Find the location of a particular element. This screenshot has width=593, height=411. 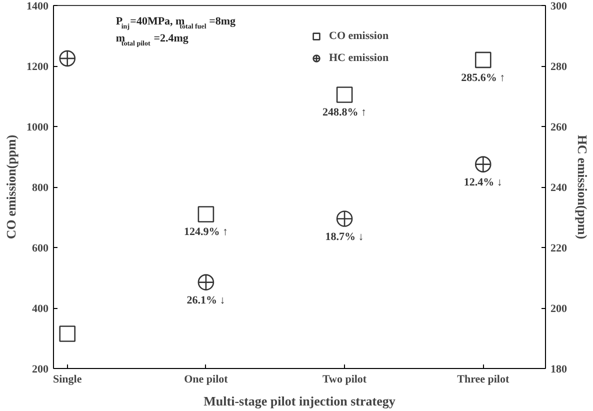

x-tick-label: Three pilot is located at coordinates (483, 380).